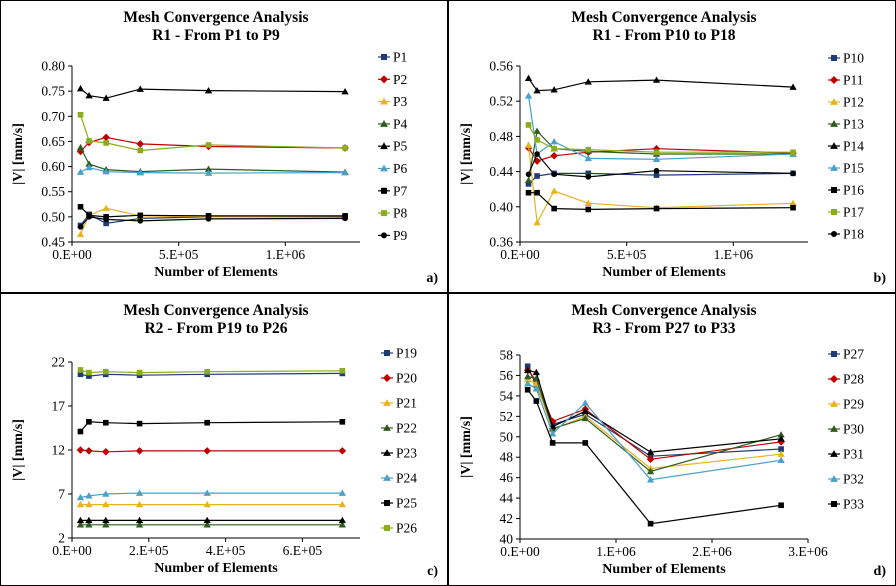 The image size is (896, 586). What do you see at coordinates (393, 101) in the screenshot?
I see `legend-entry-P3: P3` at bounding box center [393, 101].